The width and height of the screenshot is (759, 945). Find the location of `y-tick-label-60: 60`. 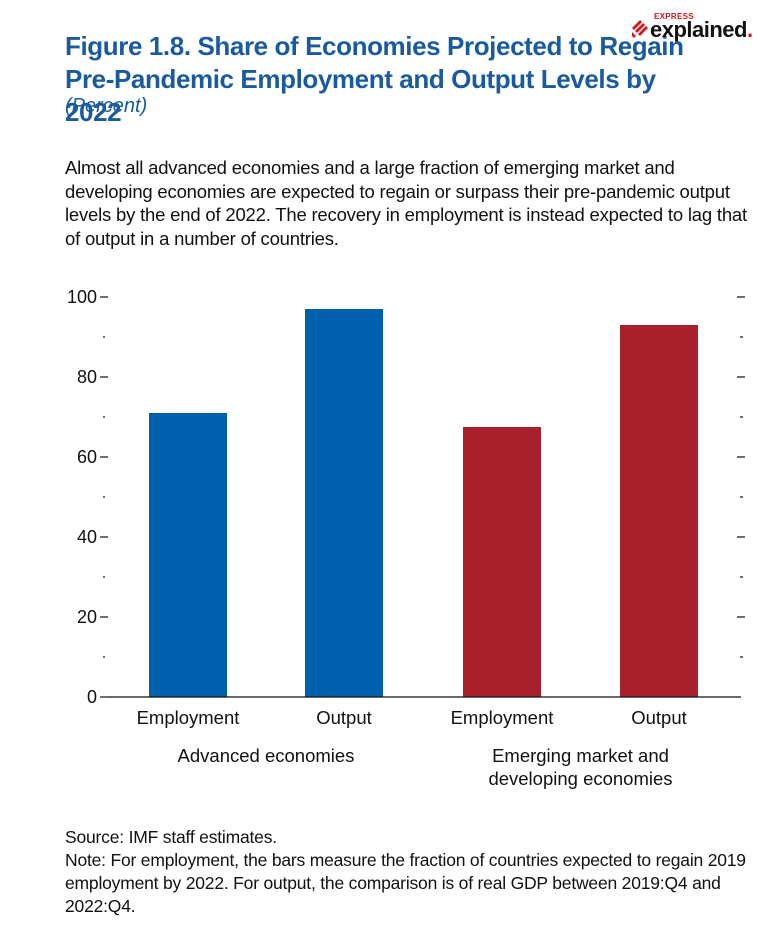

y-tick-label-60: 60 is located at coordinates (87, 457).